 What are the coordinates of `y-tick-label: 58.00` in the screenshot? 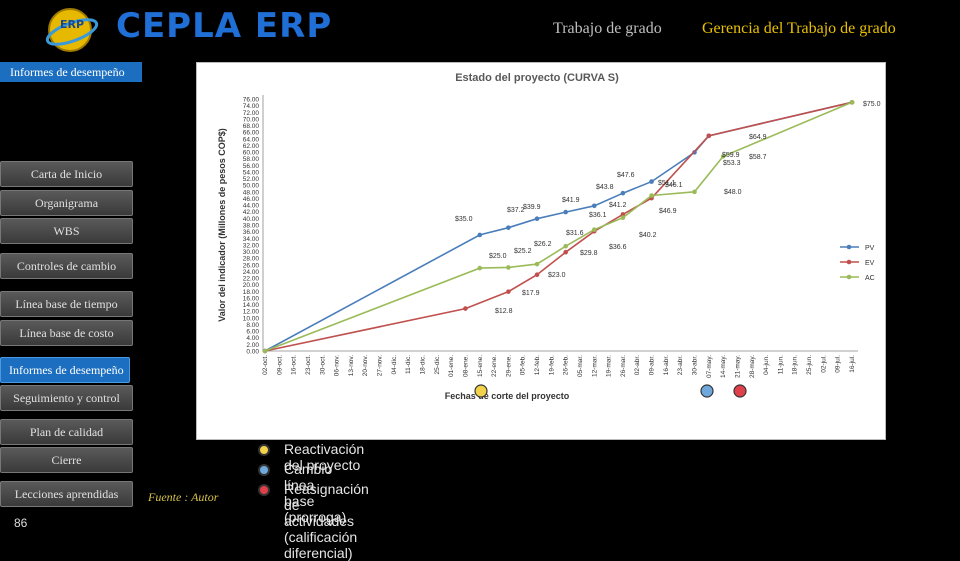 It's located at (251, 159).